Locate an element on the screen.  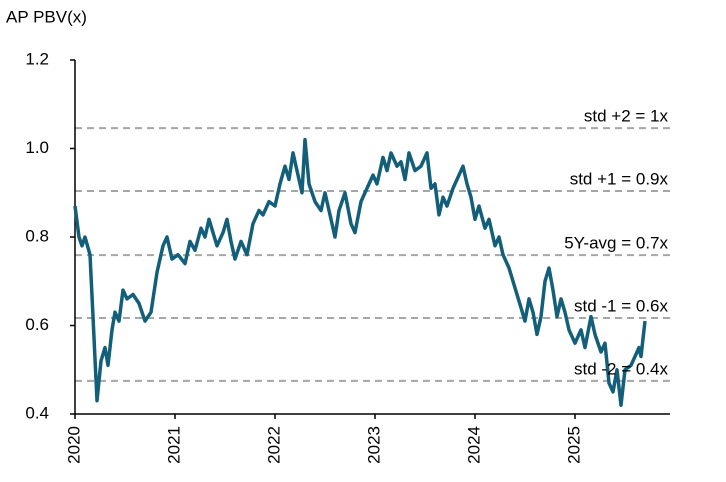
y-tick-label: 0.6 is located at coordinates (37, 324).